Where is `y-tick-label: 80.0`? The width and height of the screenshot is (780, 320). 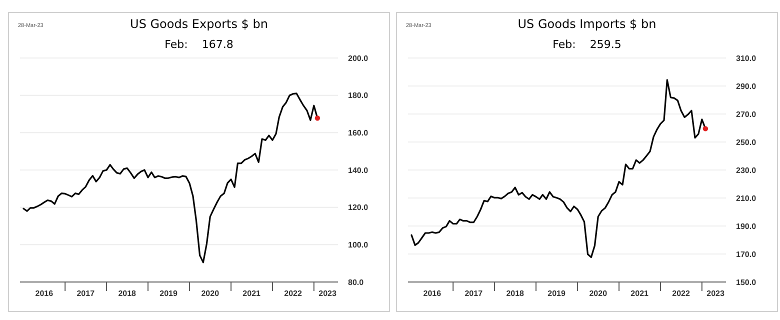
y-tick-label: 80.0 is located at coordinates (356, 282).